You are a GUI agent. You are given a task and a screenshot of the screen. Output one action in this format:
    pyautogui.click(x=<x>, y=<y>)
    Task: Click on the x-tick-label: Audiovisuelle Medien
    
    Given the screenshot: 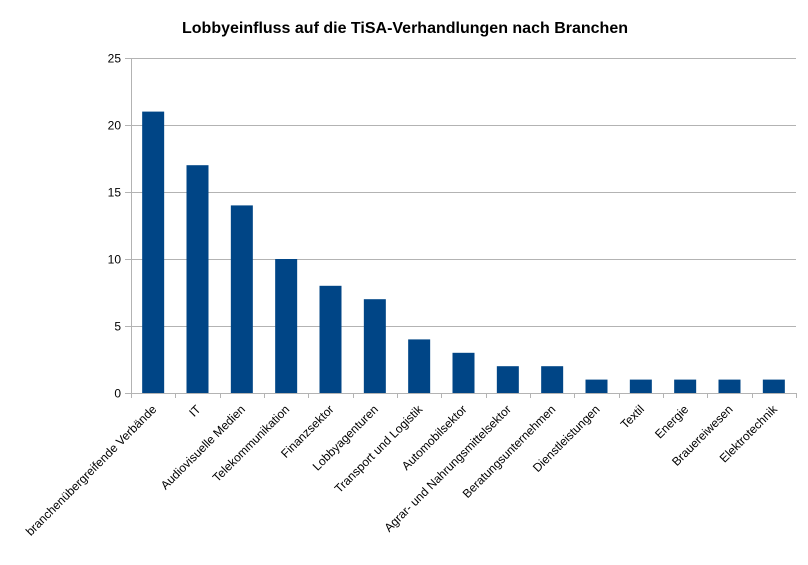 What is the action you would take?
    pyautogui.click(x=203, y=447)
    